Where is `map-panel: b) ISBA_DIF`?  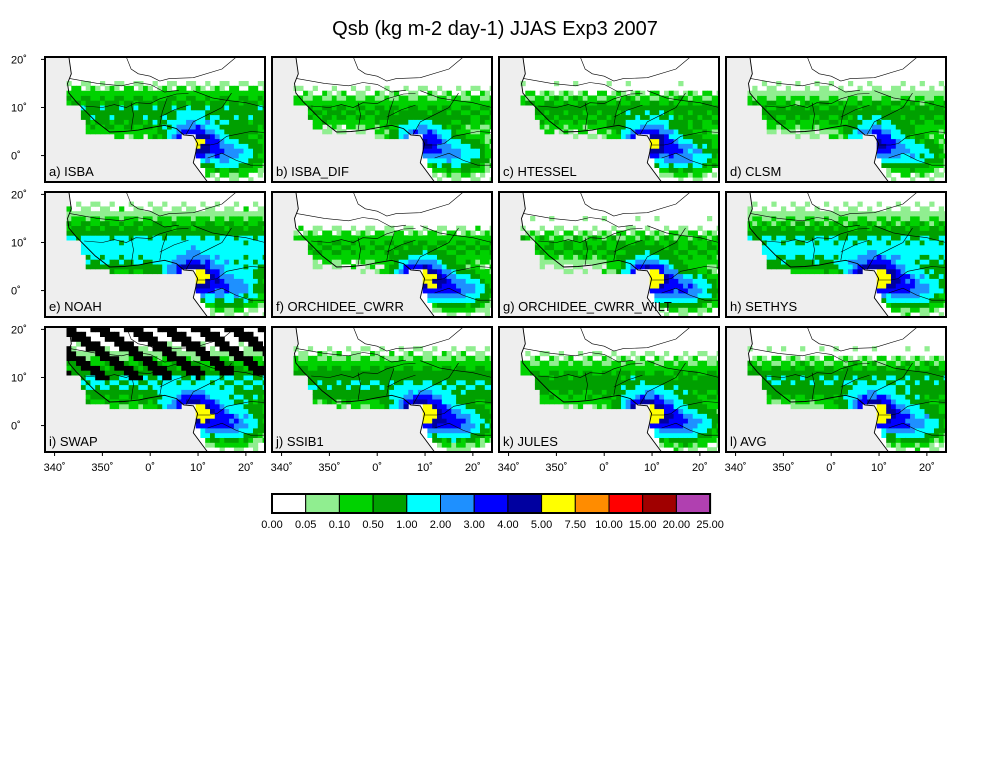 map-panel: b) ISBA_DIF is located at coordinates (382, 119).